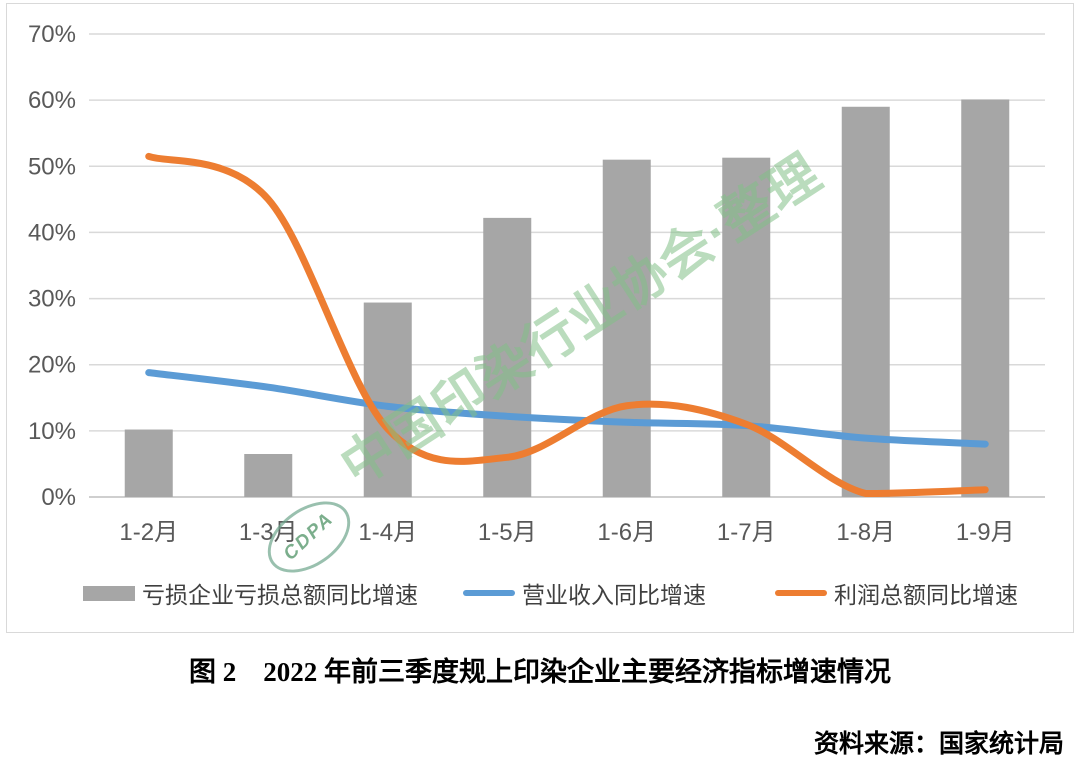  What do you see at coordinates (52, 34) in the screenshot?
I see `y-axis-label: 70%` at bounding box center [52, 34].